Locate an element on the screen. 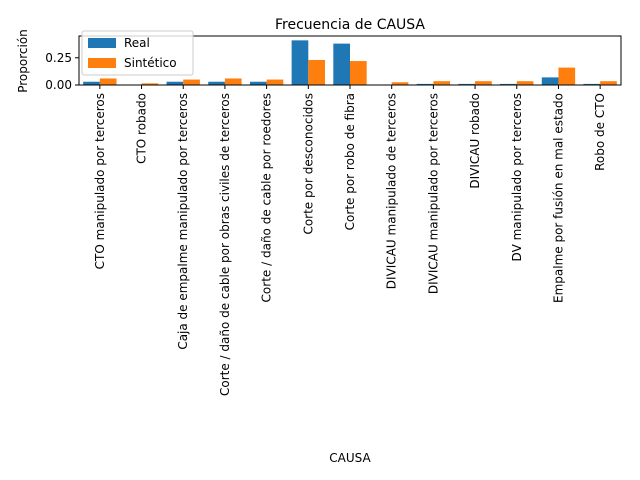 The image size is (640, 480). x-tick-label: CTO manipulado por terceros is located at coordinates (100, 181).